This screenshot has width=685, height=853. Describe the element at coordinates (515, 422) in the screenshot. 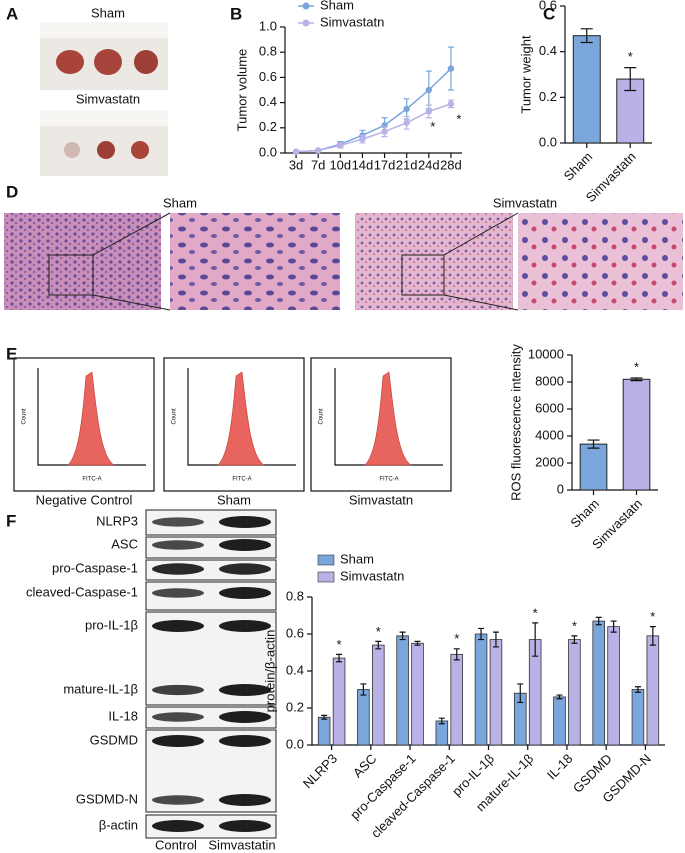

I see `y-axis-label: ROS fluorescence intensity` at that location.